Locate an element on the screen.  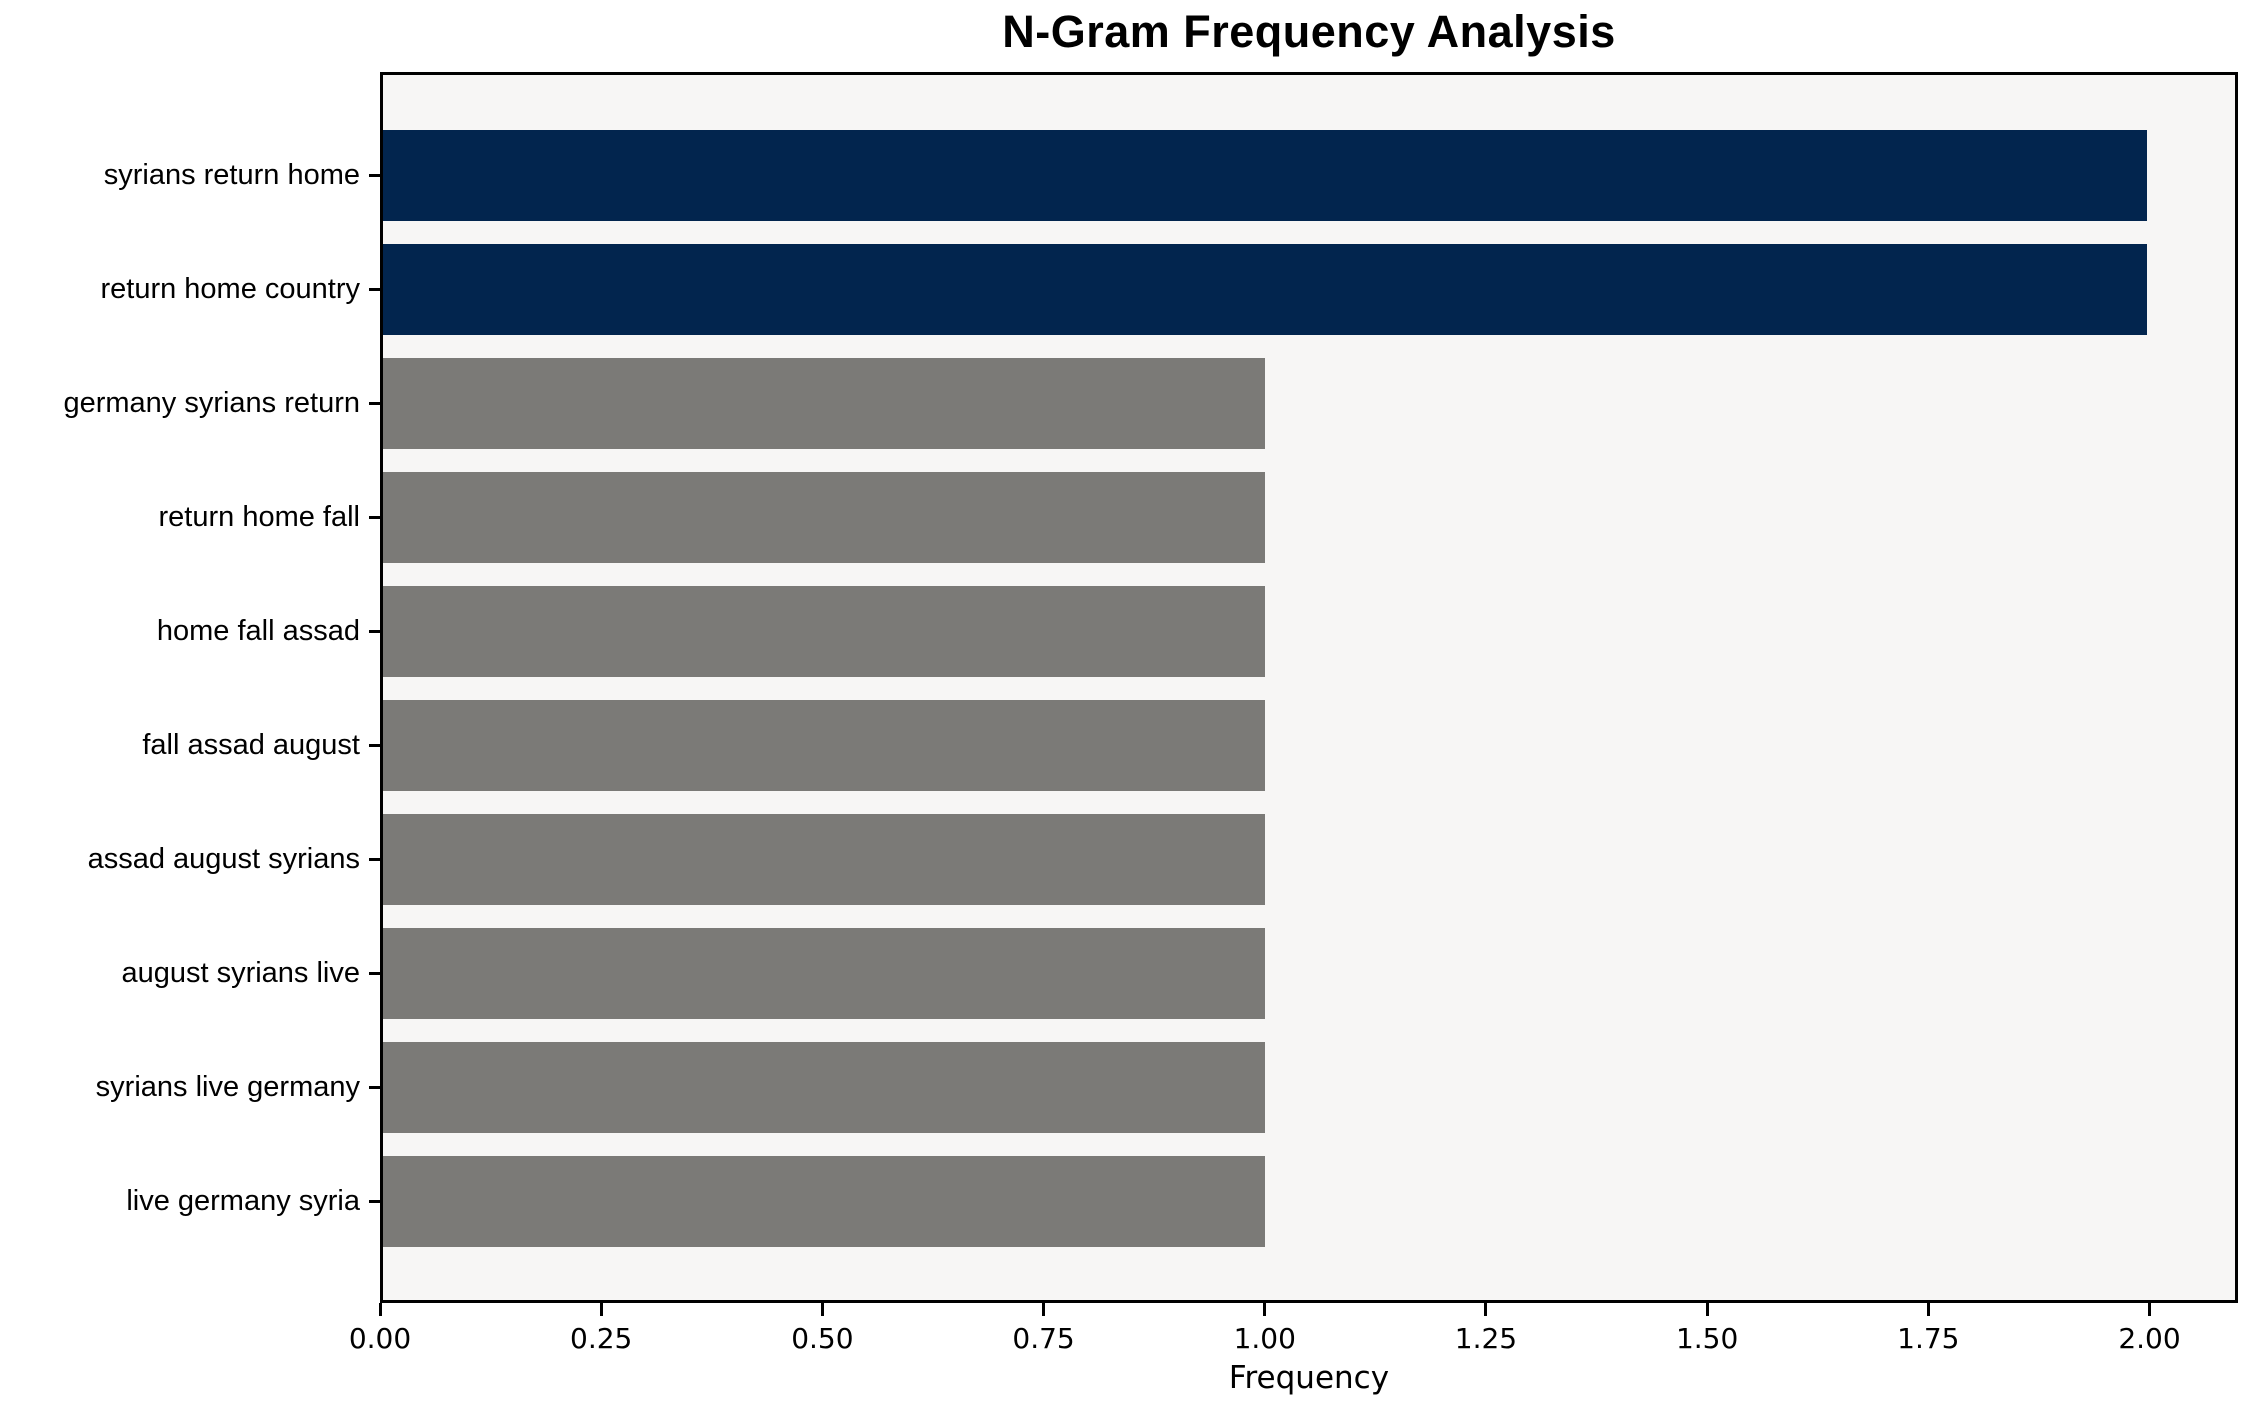
chart-title: N-Gram Frequency Analysis is located at coordinates (1309, 31).